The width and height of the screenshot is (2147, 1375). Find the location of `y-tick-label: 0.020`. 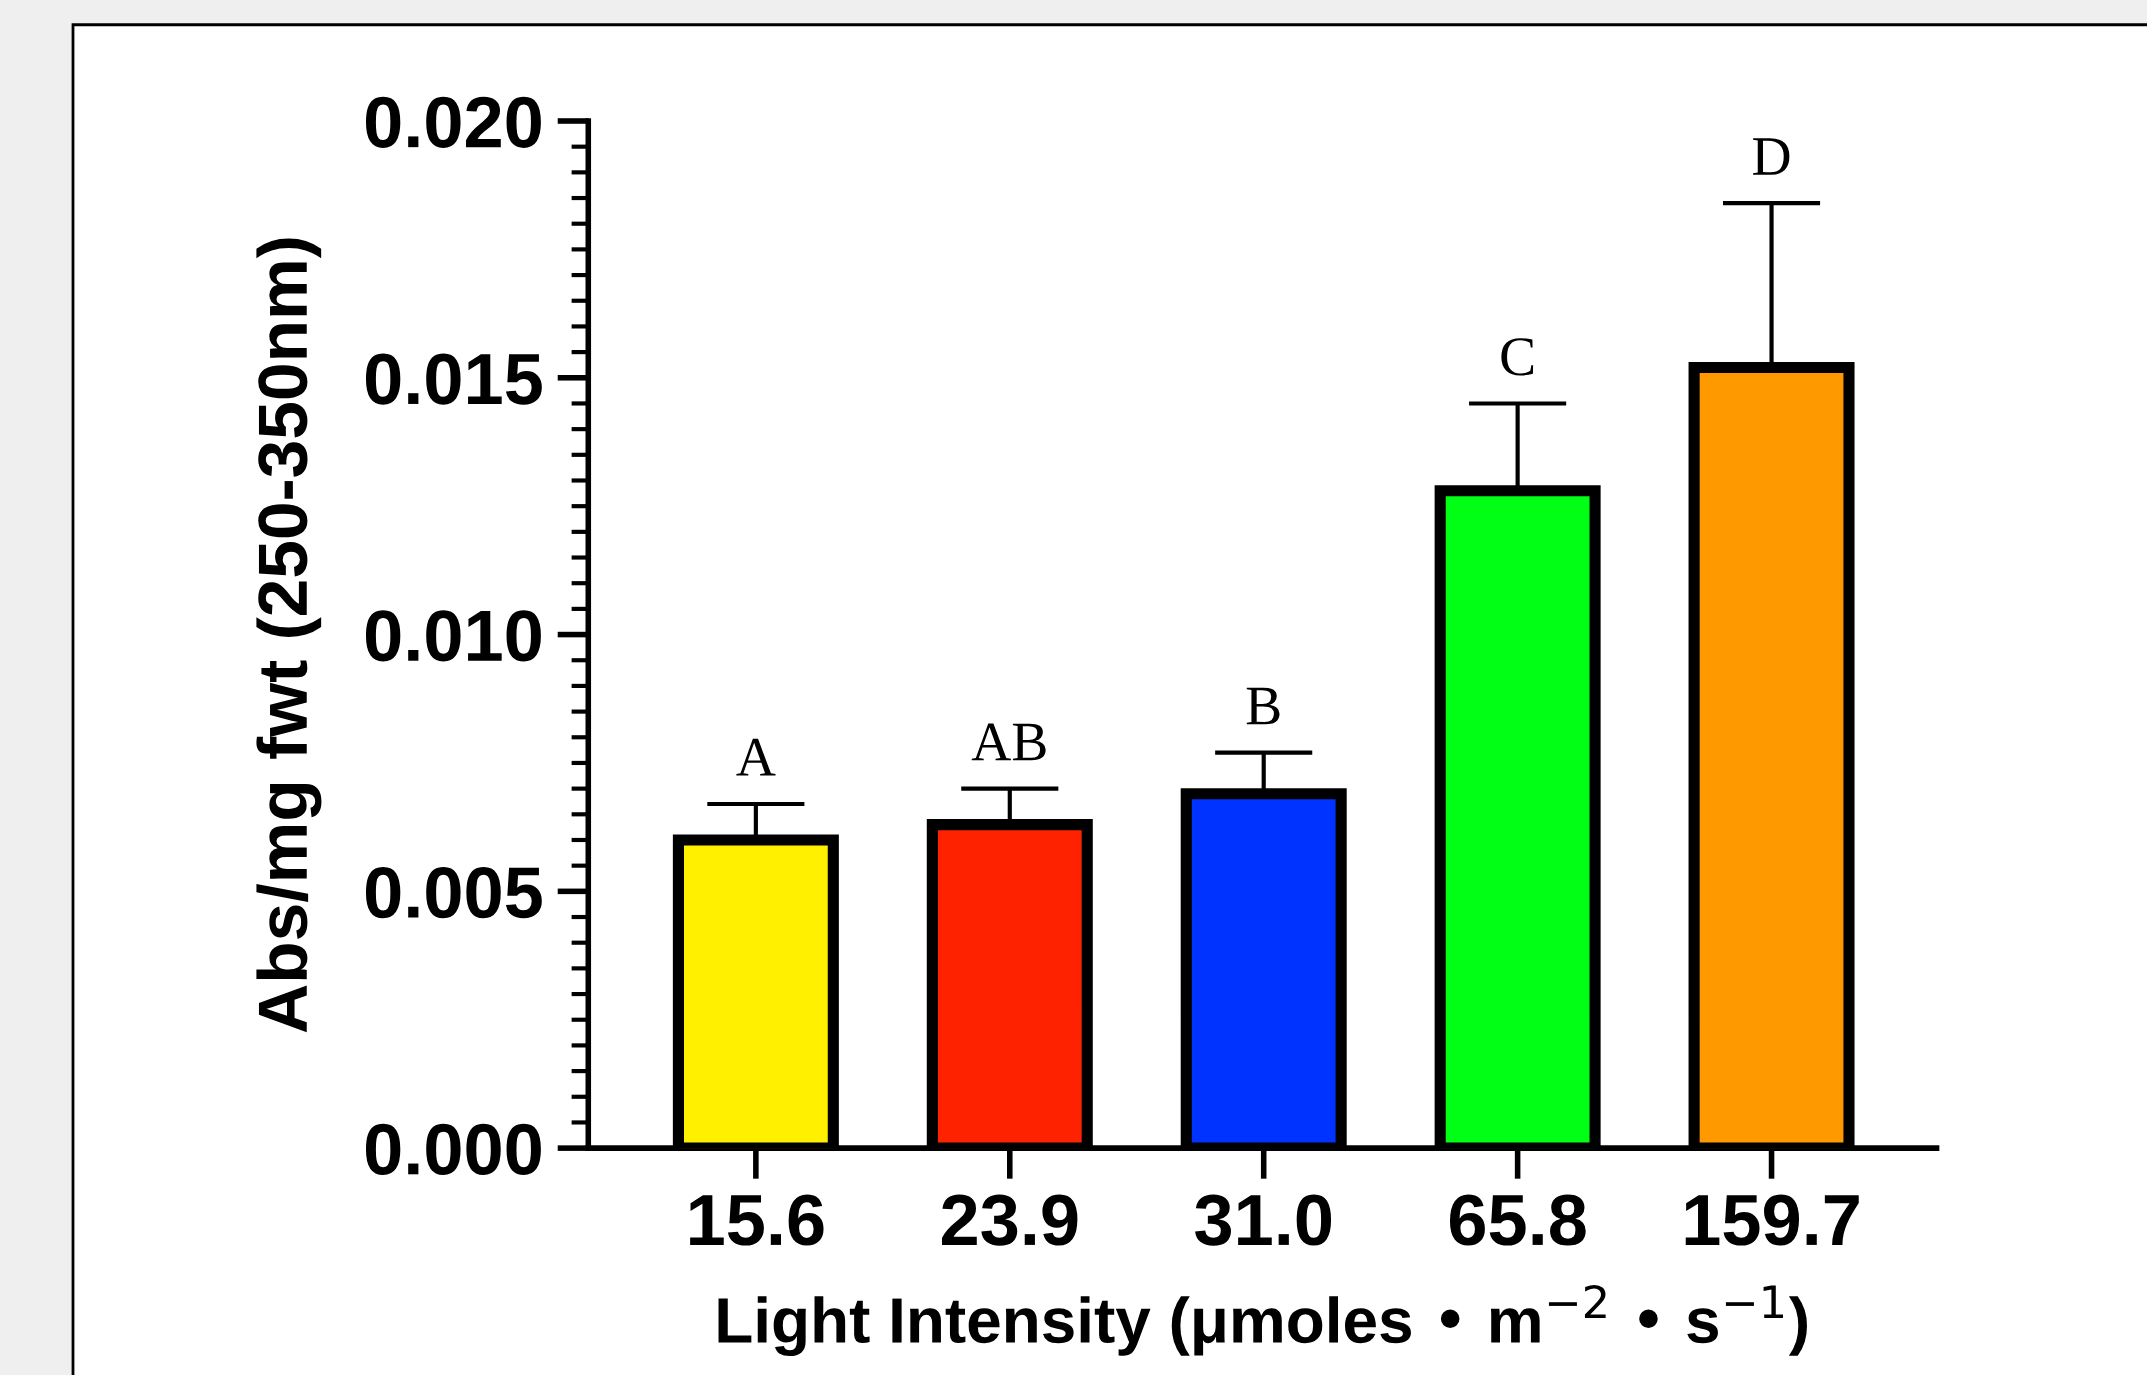

y-tick-label: 0.020 is located at coordinates (453, 122).